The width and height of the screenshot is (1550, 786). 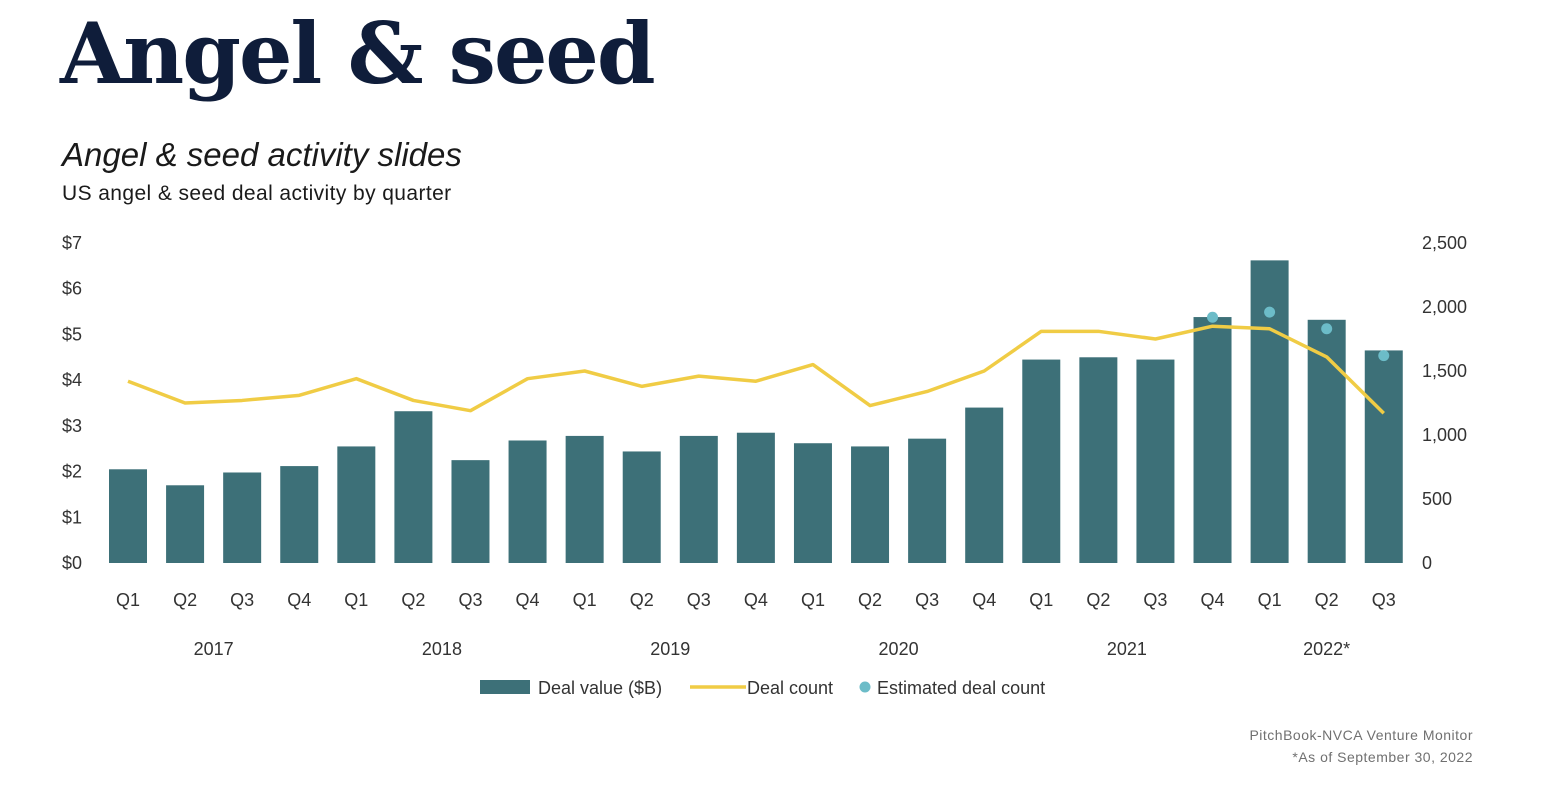 I want to click on legend-label-estimated-deal-count: Estimated deal count, so click(x=961, y=688).